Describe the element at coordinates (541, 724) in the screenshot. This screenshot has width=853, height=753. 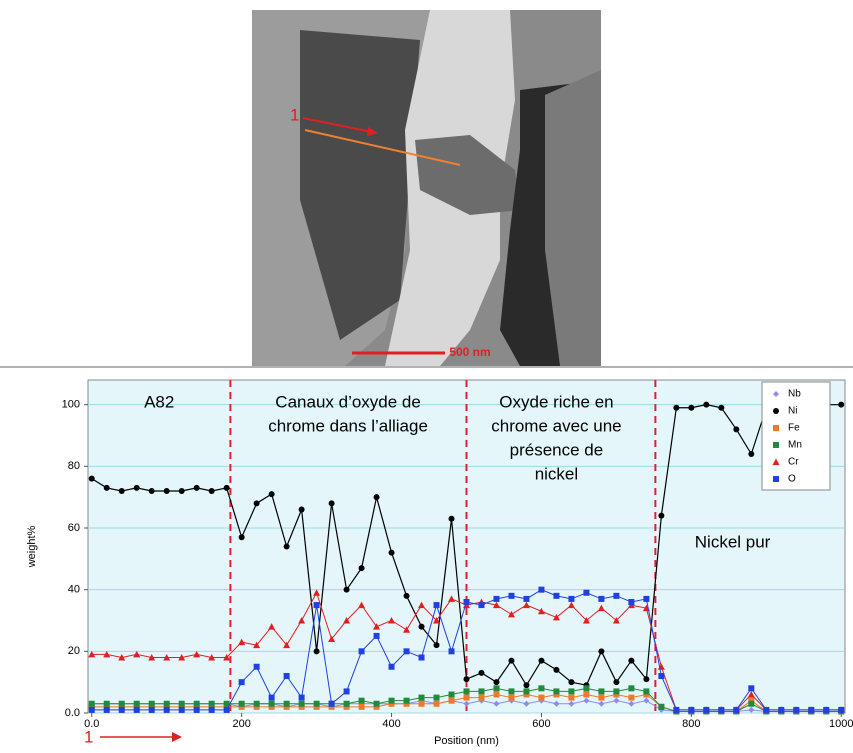
I see `x-tick-label: 600` at that location.